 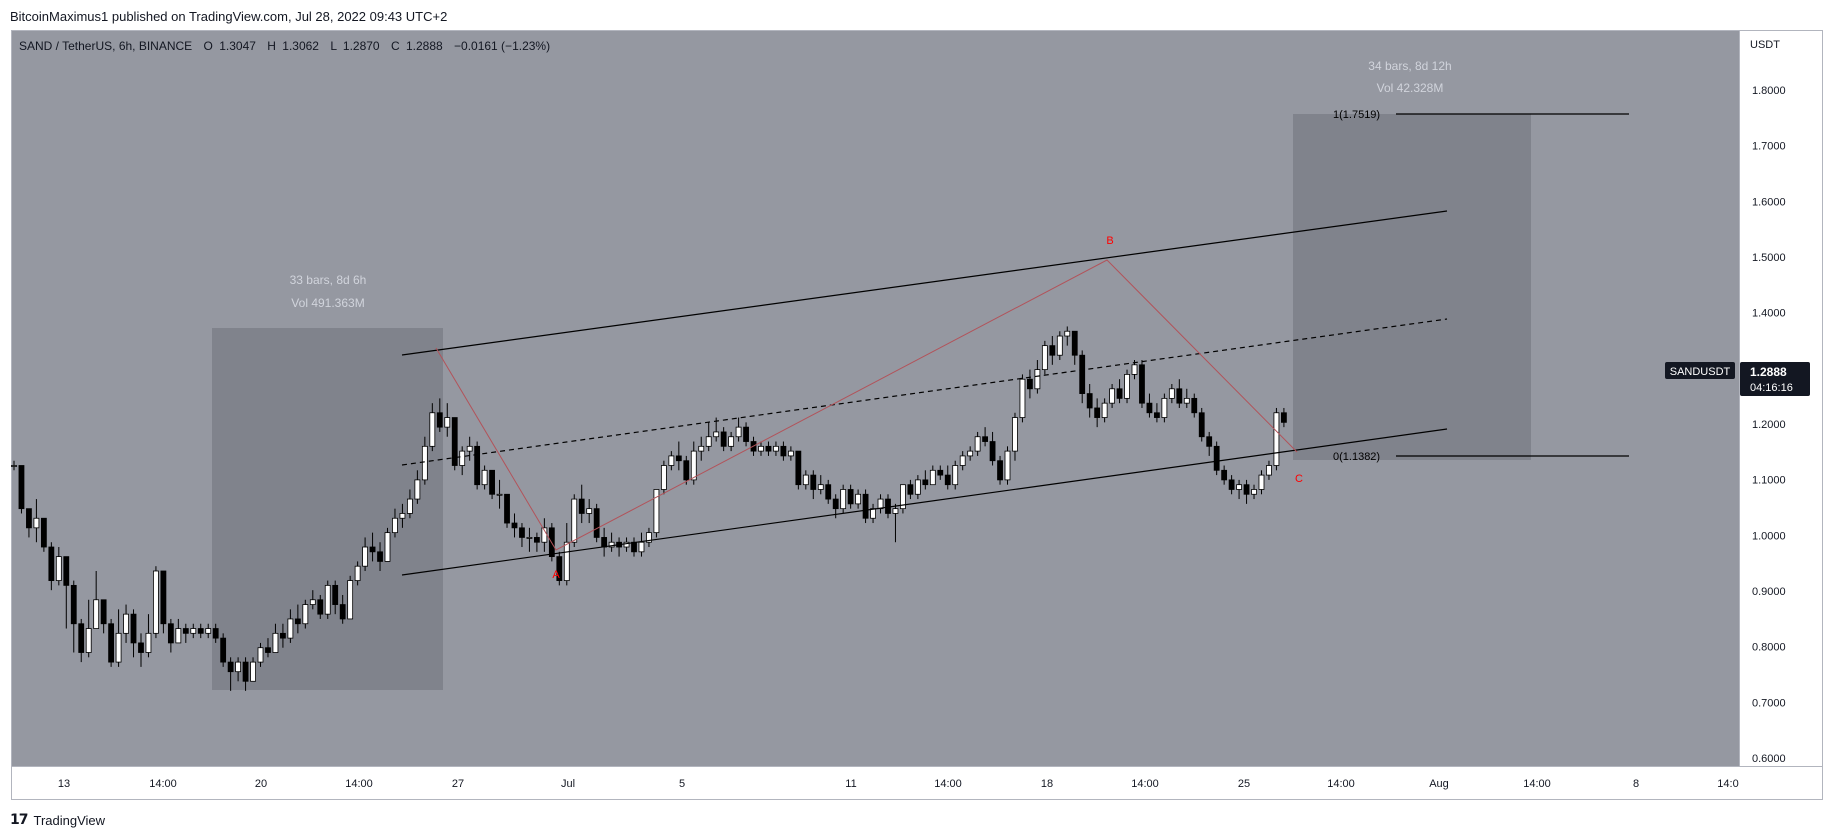 What do you see at coordinates (1737, 379) in the screenshot?
I see `last-price-label: SANDUSDT 1.2888 04:16:16` at bounding box center [1737, 379].